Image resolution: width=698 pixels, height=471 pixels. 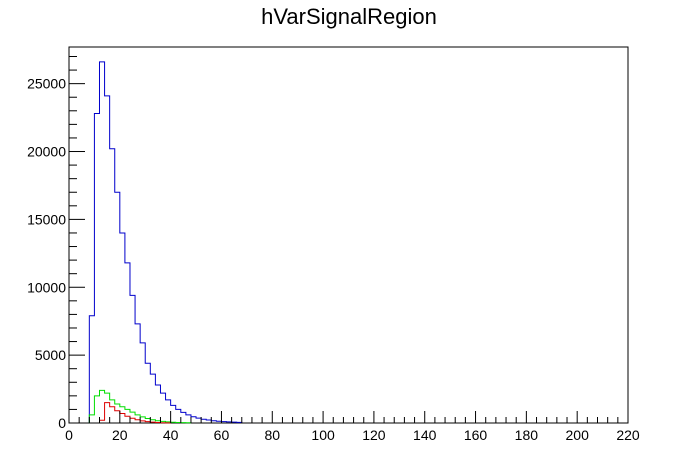 What do you see at coordinates (222, 435) in the screenshot?
I see `x-tick-label: 60` at bounding box center [222, 435].